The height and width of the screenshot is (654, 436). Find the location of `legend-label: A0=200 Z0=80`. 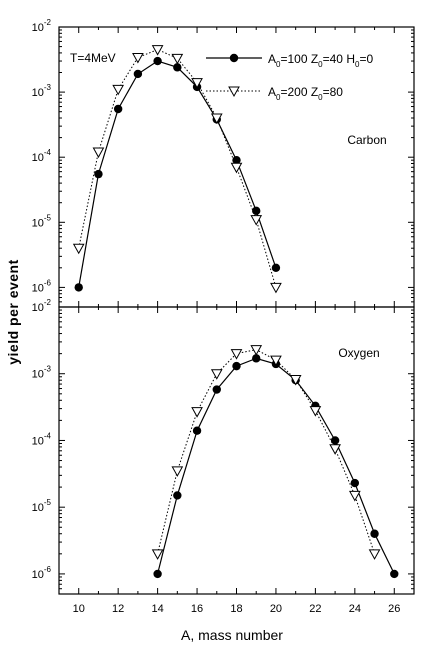

legend-label: A0=200 Z0=80 is located at coordinates (305, 93).